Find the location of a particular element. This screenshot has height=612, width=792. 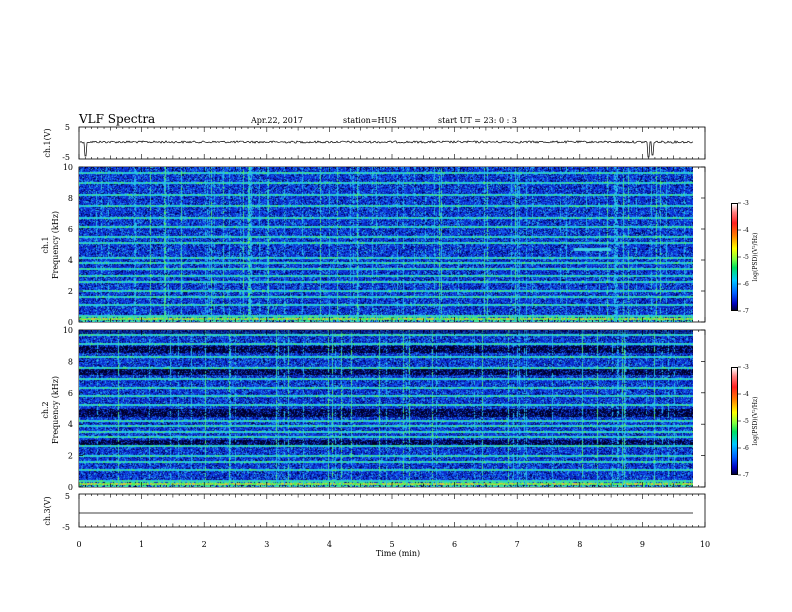

x-axis-tick-labels: 0 1 2 3 4 5 6 7 8 9 10 is located at coordinates (393, 544).